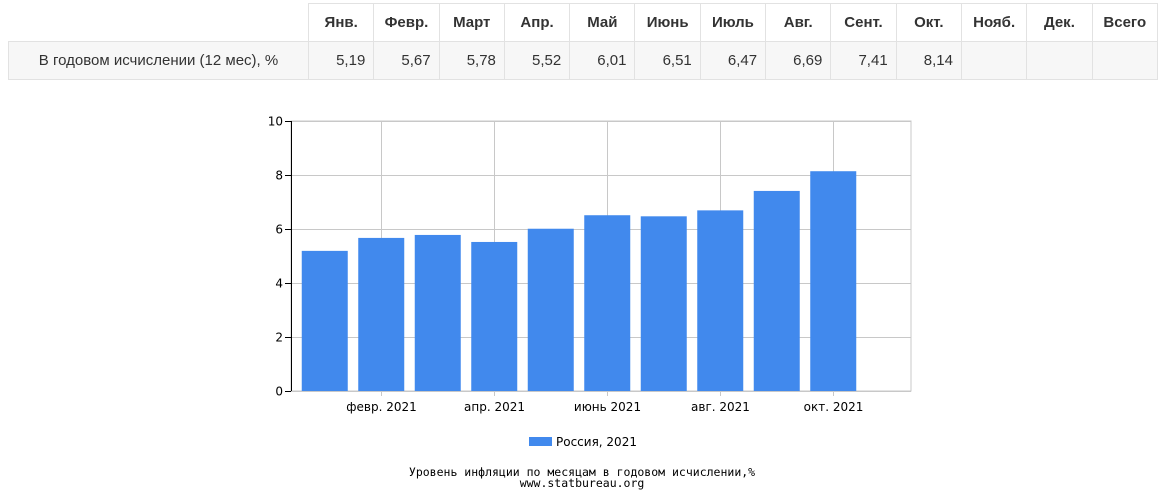 This screenshot has height=491, width=1169. What do you see at coordinates (540, 441) in the screenshot?
I see `legend-swatch` at bounding box center [540, 441].